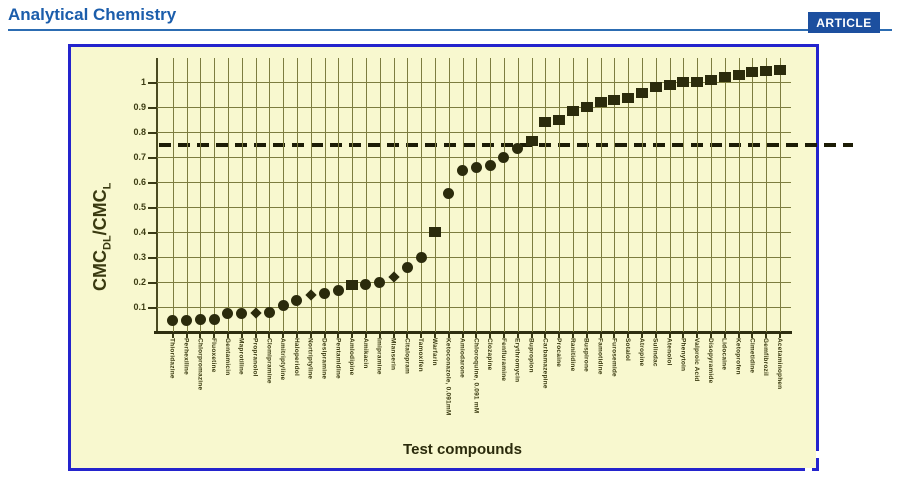 This screenshot has width=898, height=481. I want to click on x-category-label: Clomipramine, so click(269, 361).